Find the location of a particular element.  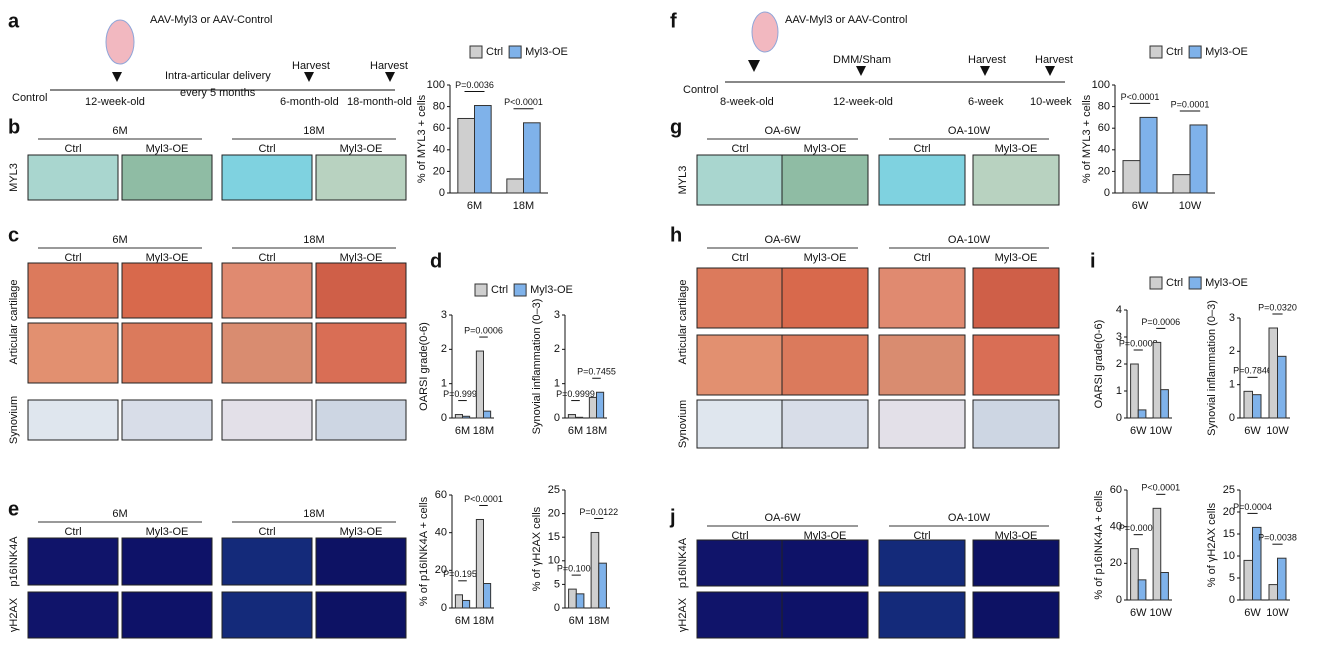

y-tick-label: 3 is located at coordinates (1232, 318).